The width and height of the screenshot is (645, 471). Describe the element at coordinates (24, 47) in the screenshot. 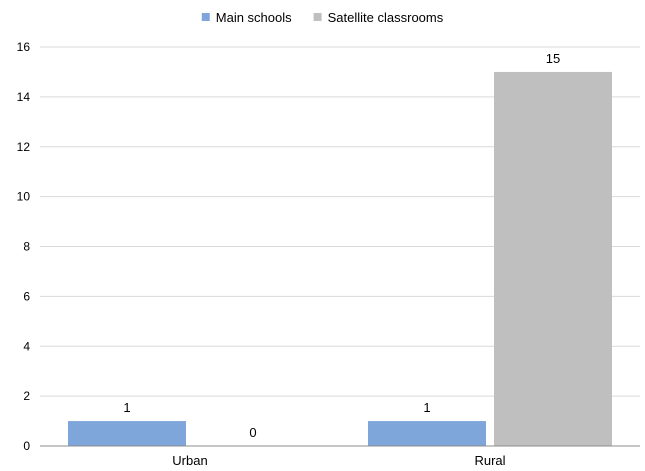

I see `y-tick-label: 16` at that location.